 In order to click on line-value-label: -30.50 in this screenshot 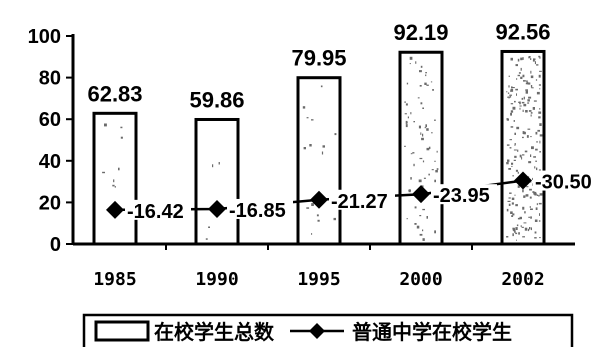, I will do `click(563, 183)`.